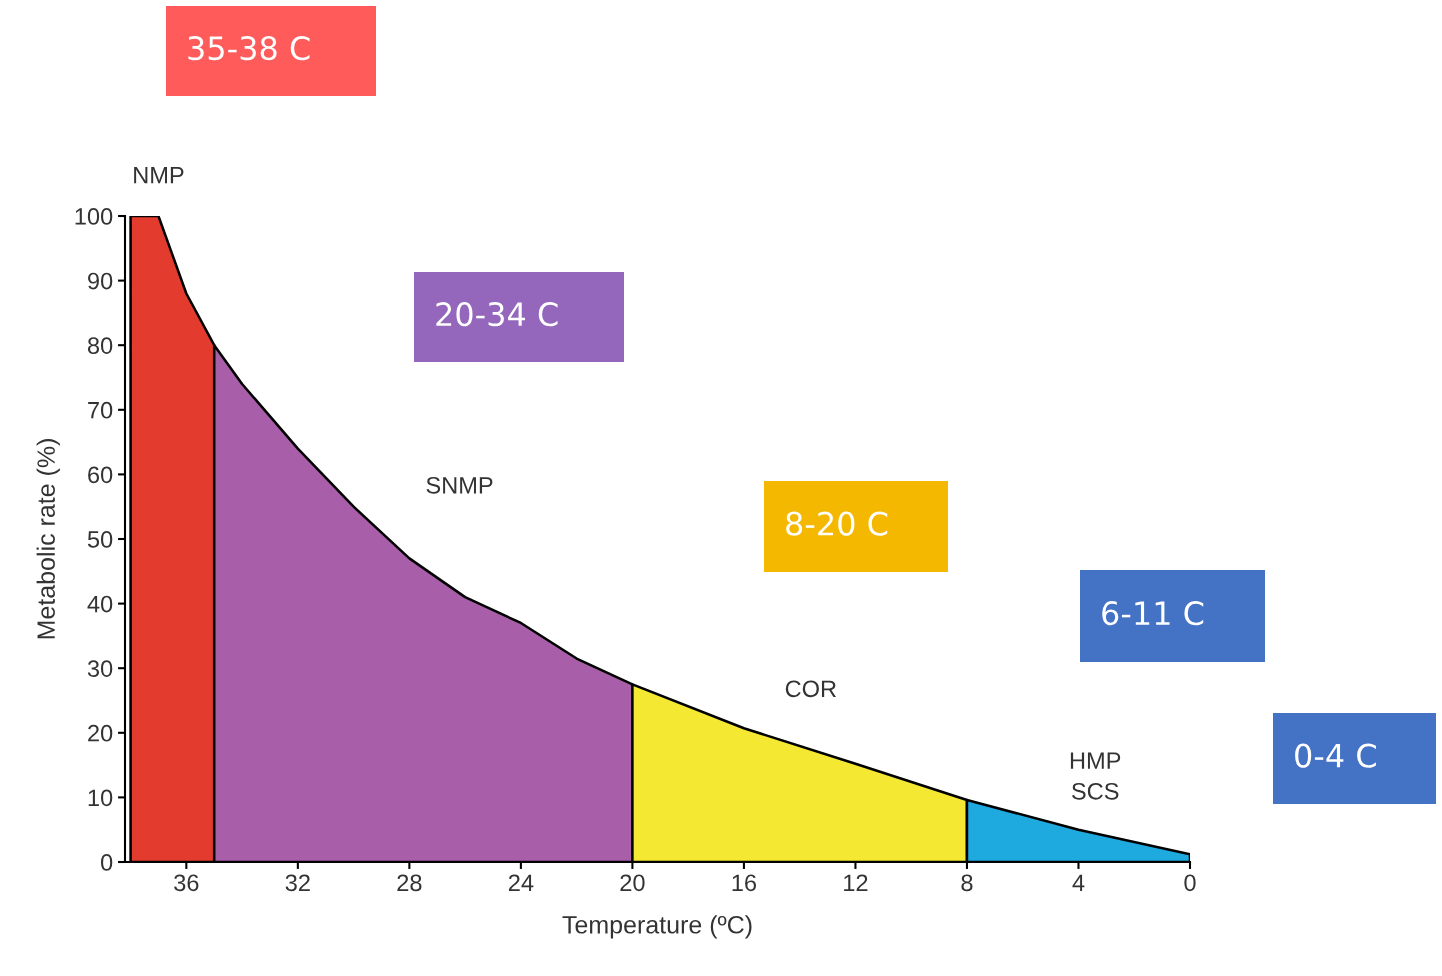 This screenshot has width=1442, height=976. Describe the element at coordinates (159, 175) in the screenshot. I see `series-label: NMP` at that location.